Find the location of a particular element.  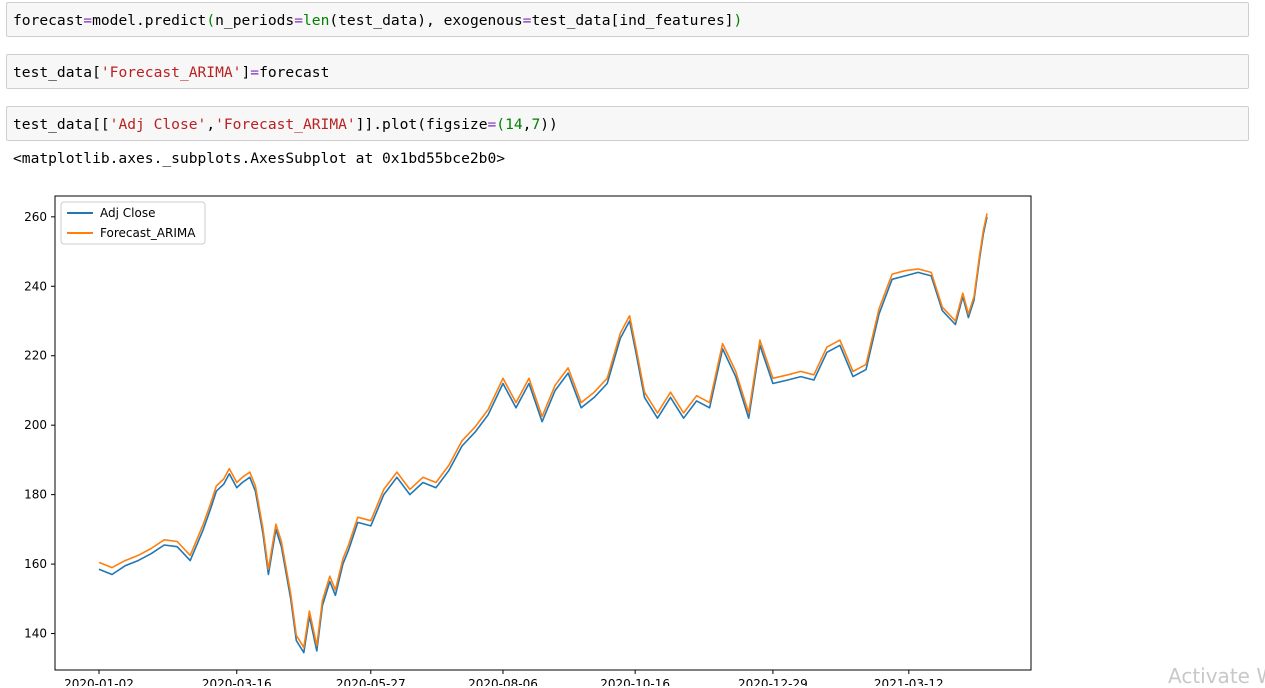

code-token: )) is located at coordinates (549, 124).